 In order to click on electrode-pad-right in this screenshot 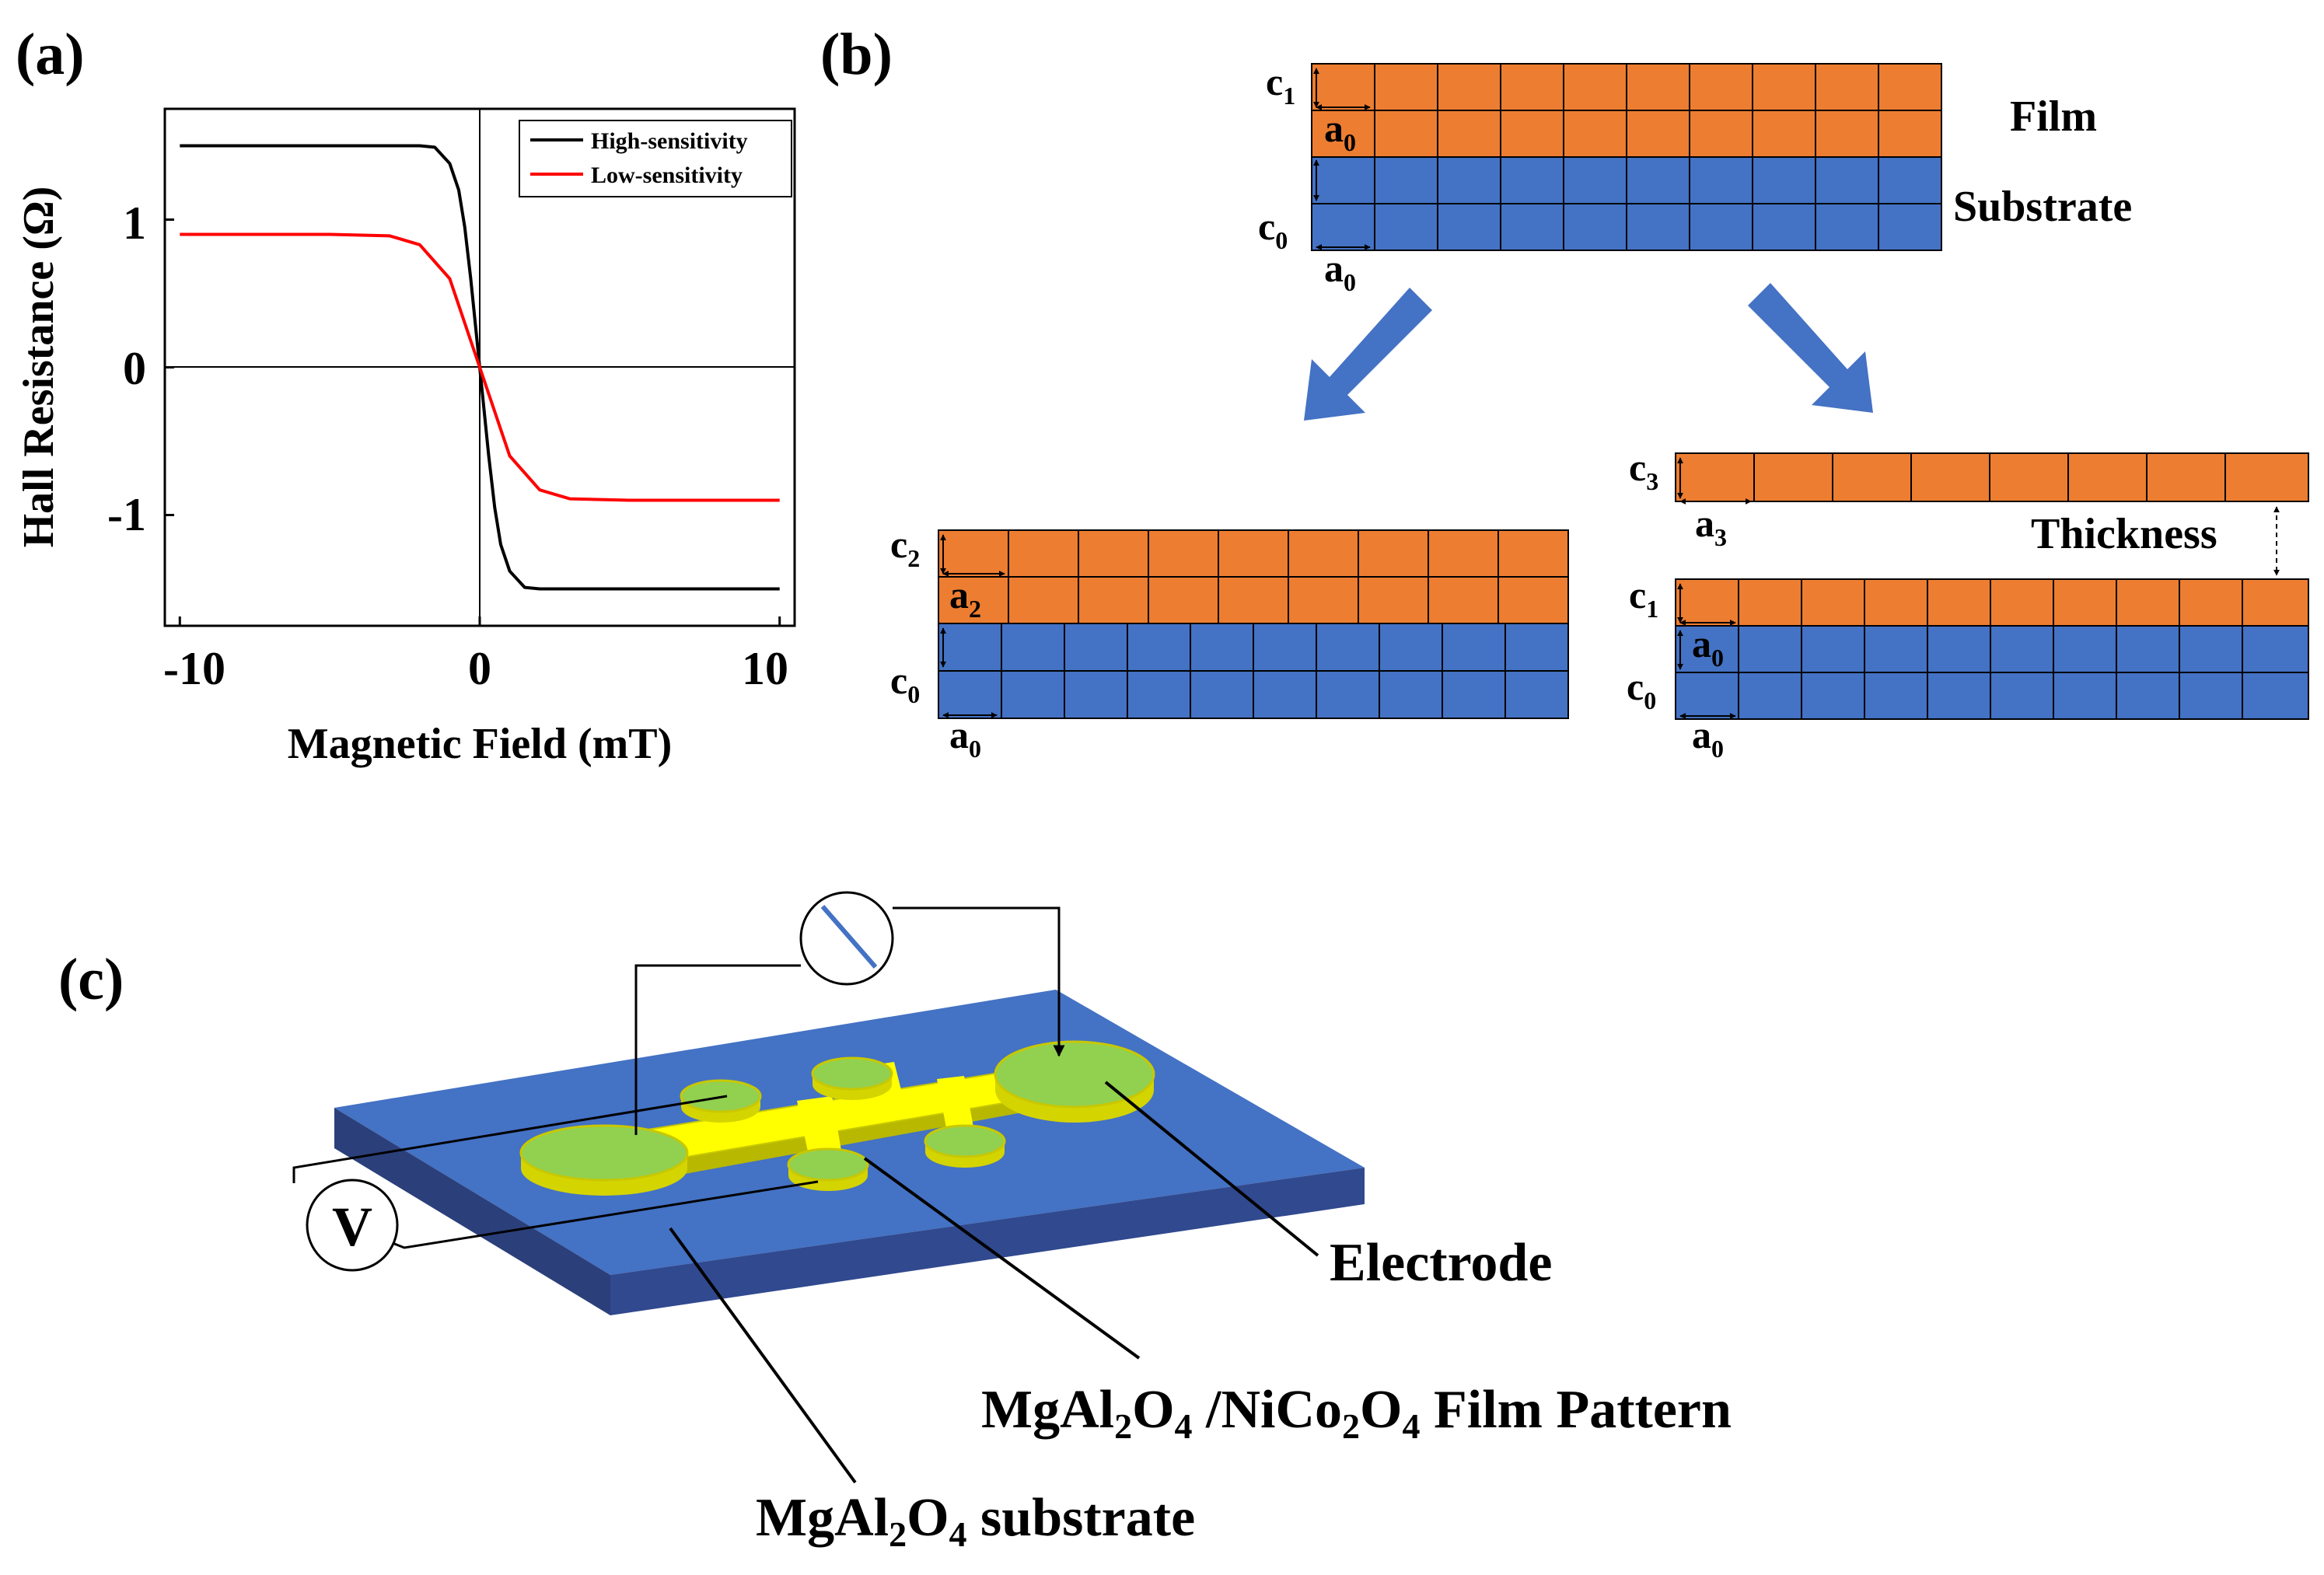, I will do `click(1074, 1081)`.